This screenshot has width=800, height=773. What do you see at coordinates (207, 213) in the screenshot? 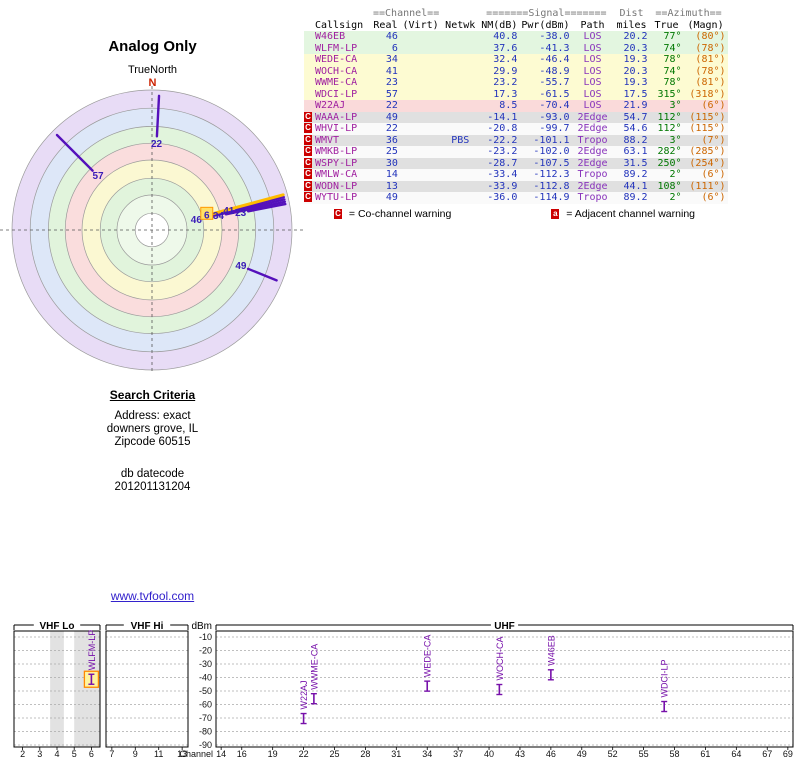
I see `highlight-box` at bounding box center [207, 213].